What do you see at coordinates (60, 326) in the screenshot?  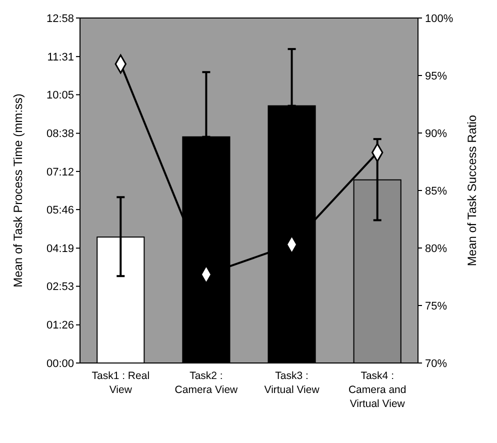 I see `y-tick-label: 01:26` at bounding box center [60, 326].